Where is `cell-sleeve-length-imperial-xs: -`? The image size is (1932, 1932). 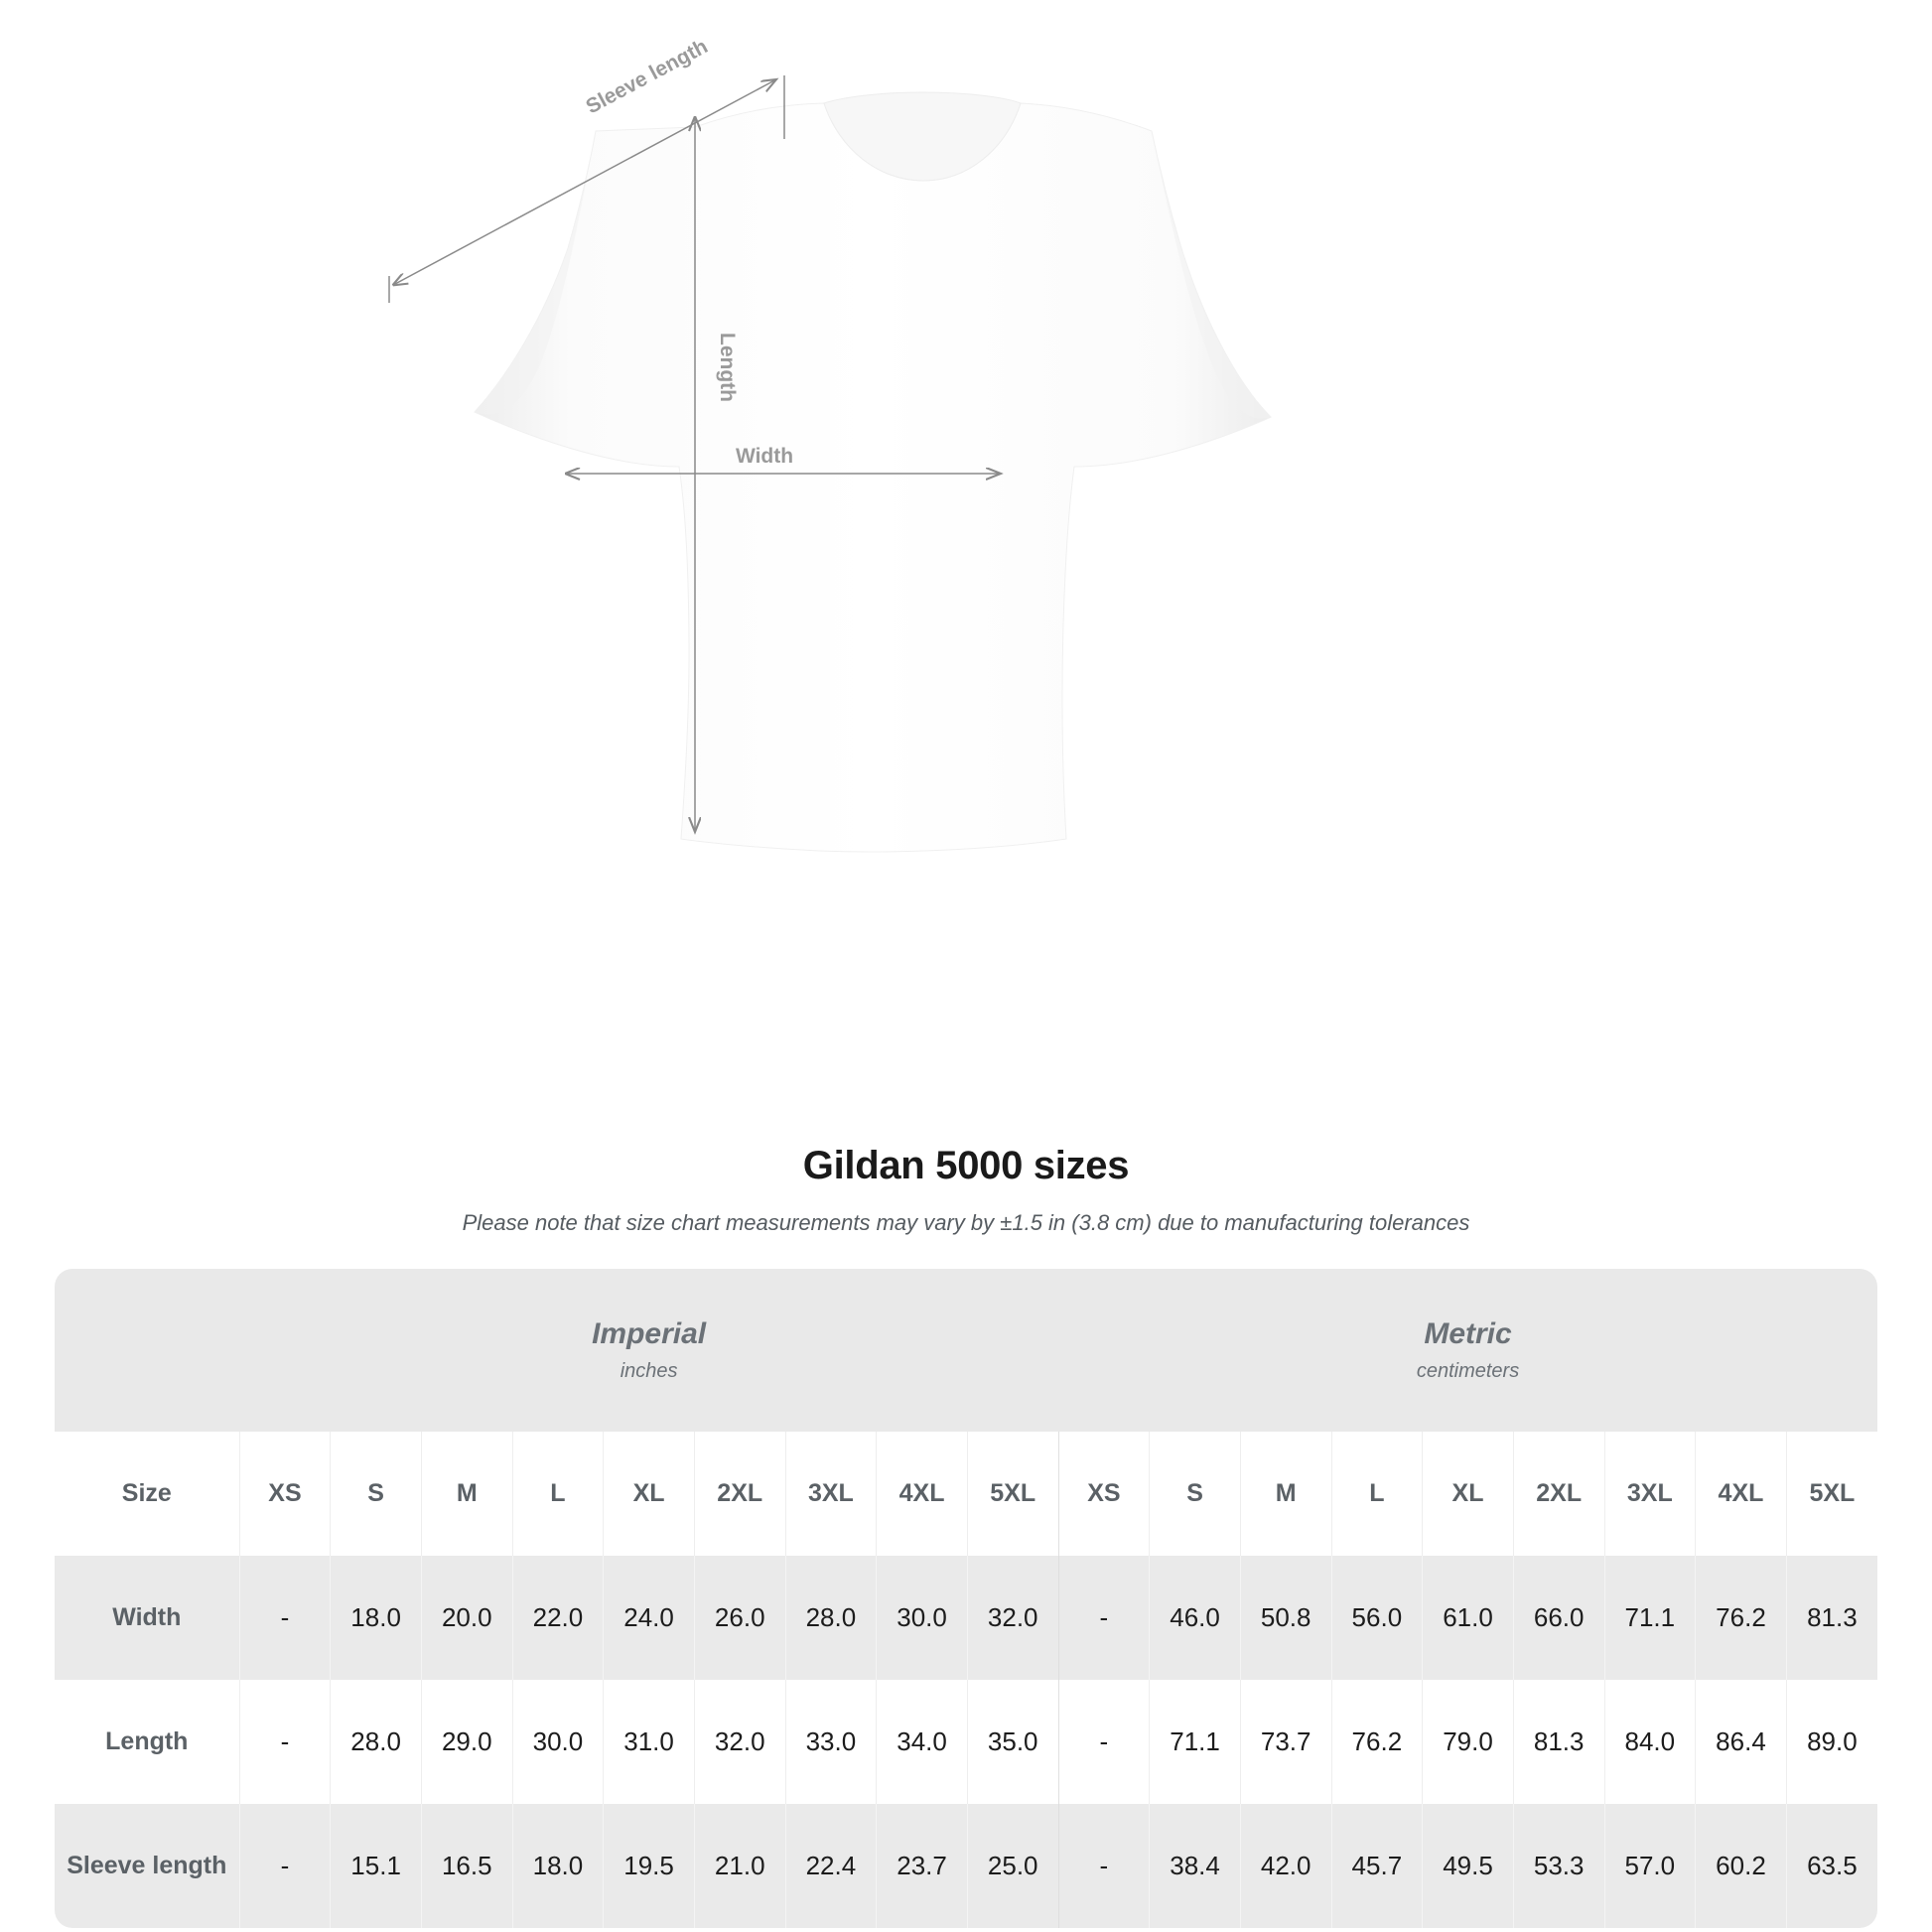
cell-sleeve-length-imperial-xs: - is located at coordinates (284, 1866).